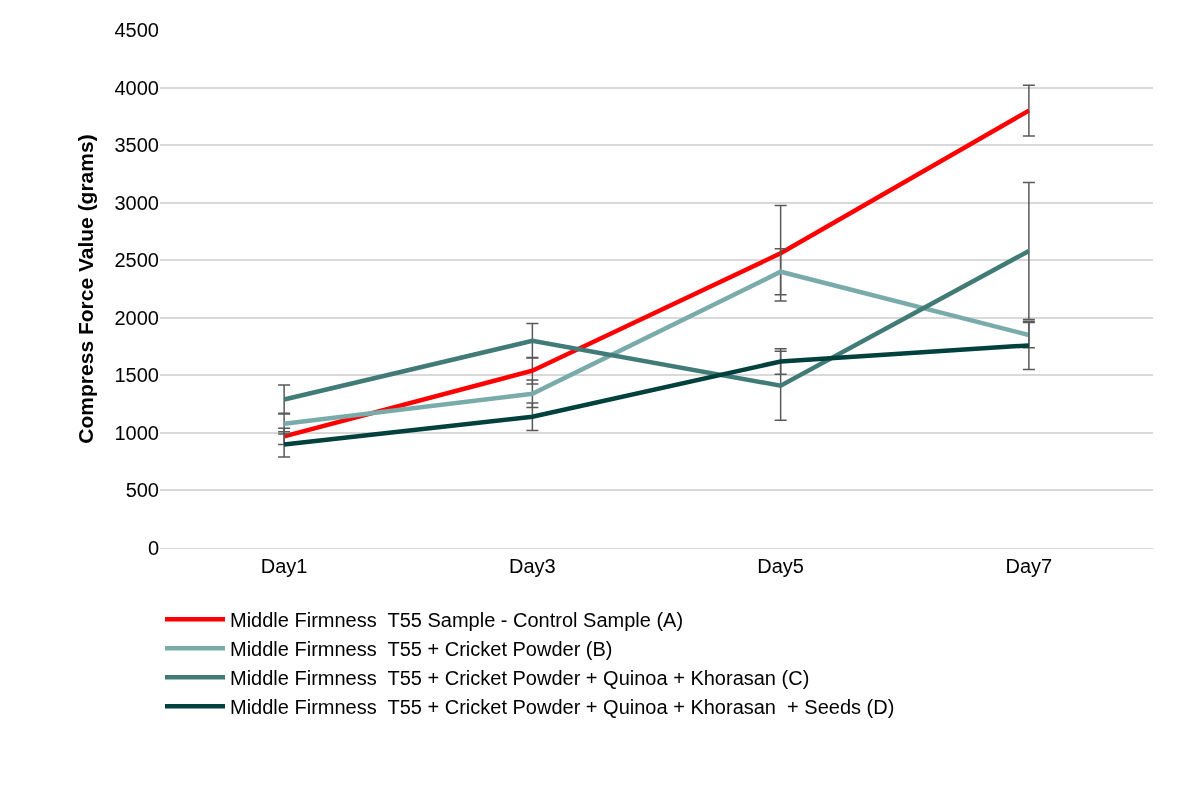  Describe the element at coordinates (562, 707) in the screenshot. I see `legend-label: Middle Firmness T55 + Cricket Powder + Quinoa + Khorasan + Seeds (D)` at that location.